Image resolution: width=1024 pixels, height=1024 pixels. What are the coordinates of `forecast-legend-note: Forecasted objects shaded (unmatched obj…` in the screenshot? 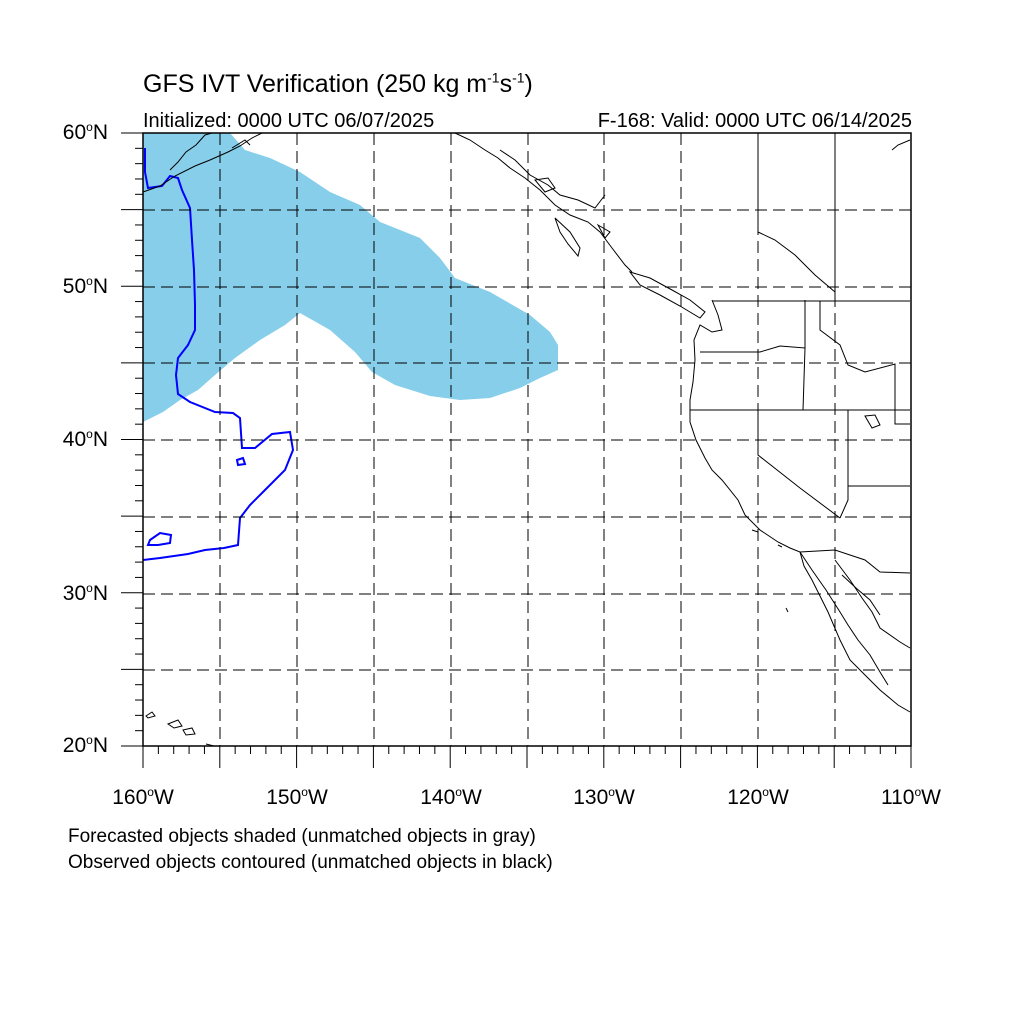 It's located at (302, 836).